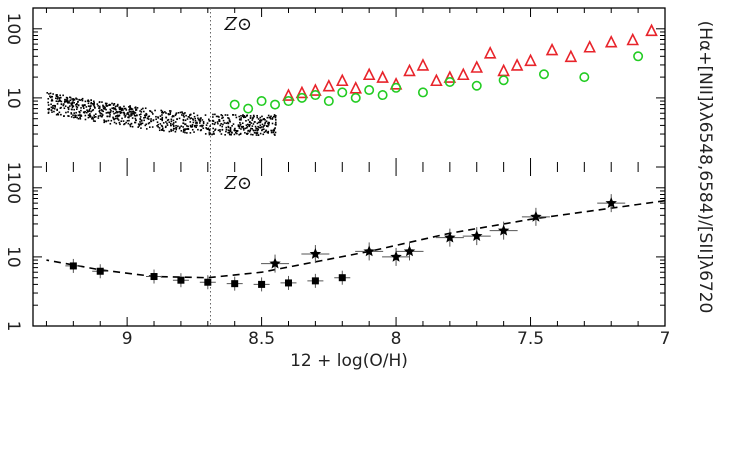  Describe the element at coordinates (369, 251) in the screenshot. I see `star-marker` at that location.